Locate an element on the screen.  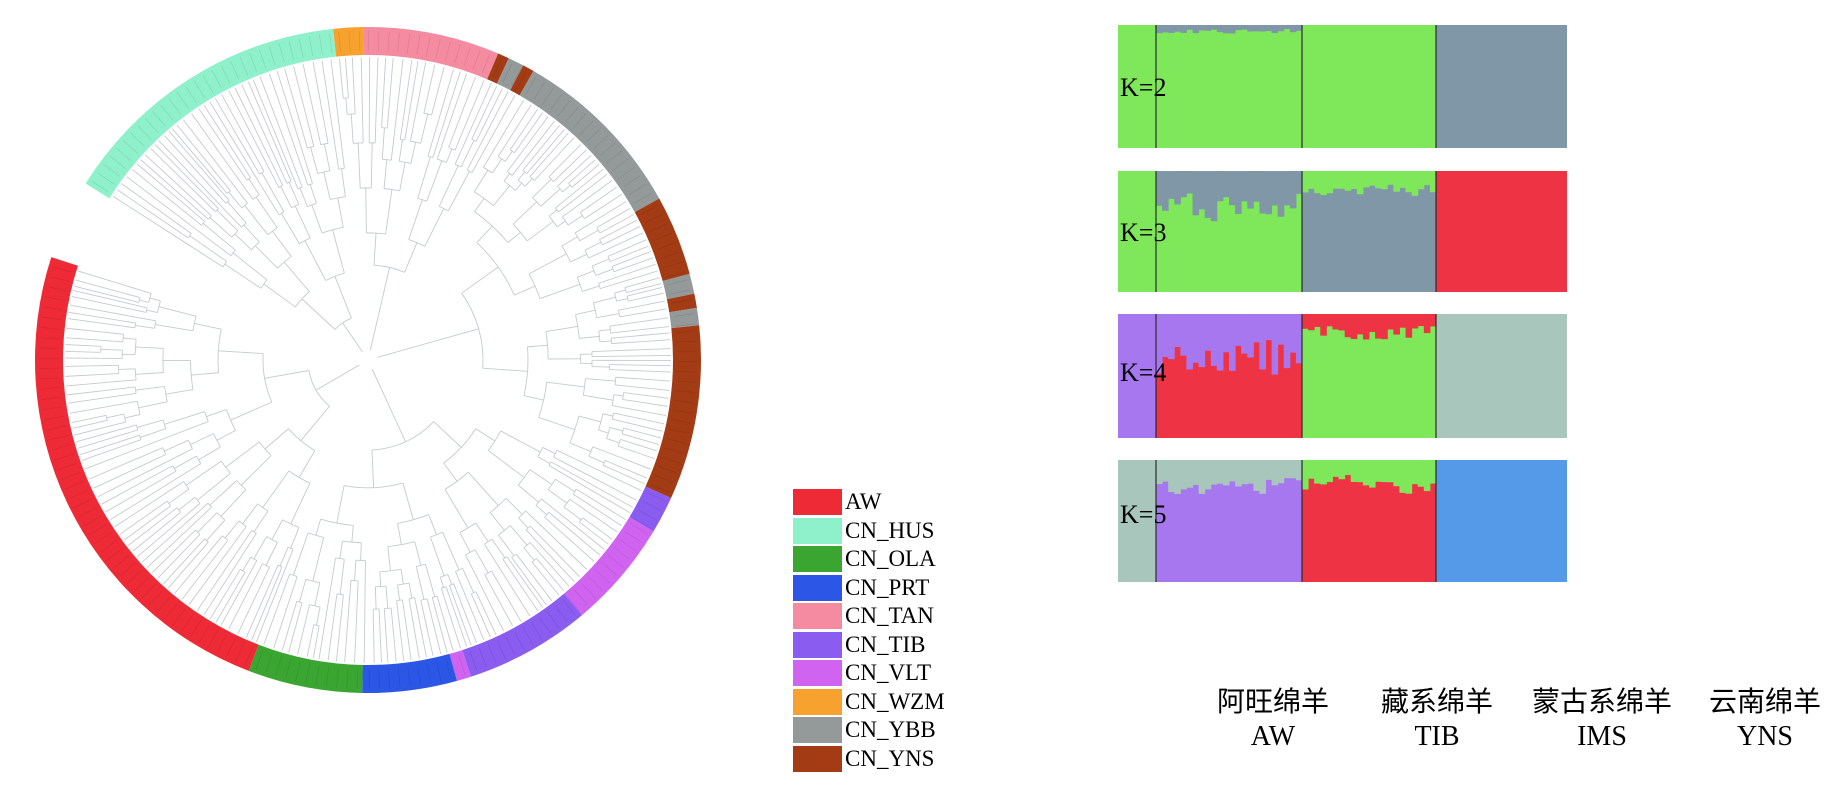
legend-label: CN_VLT is located at coordinates (888, 672).